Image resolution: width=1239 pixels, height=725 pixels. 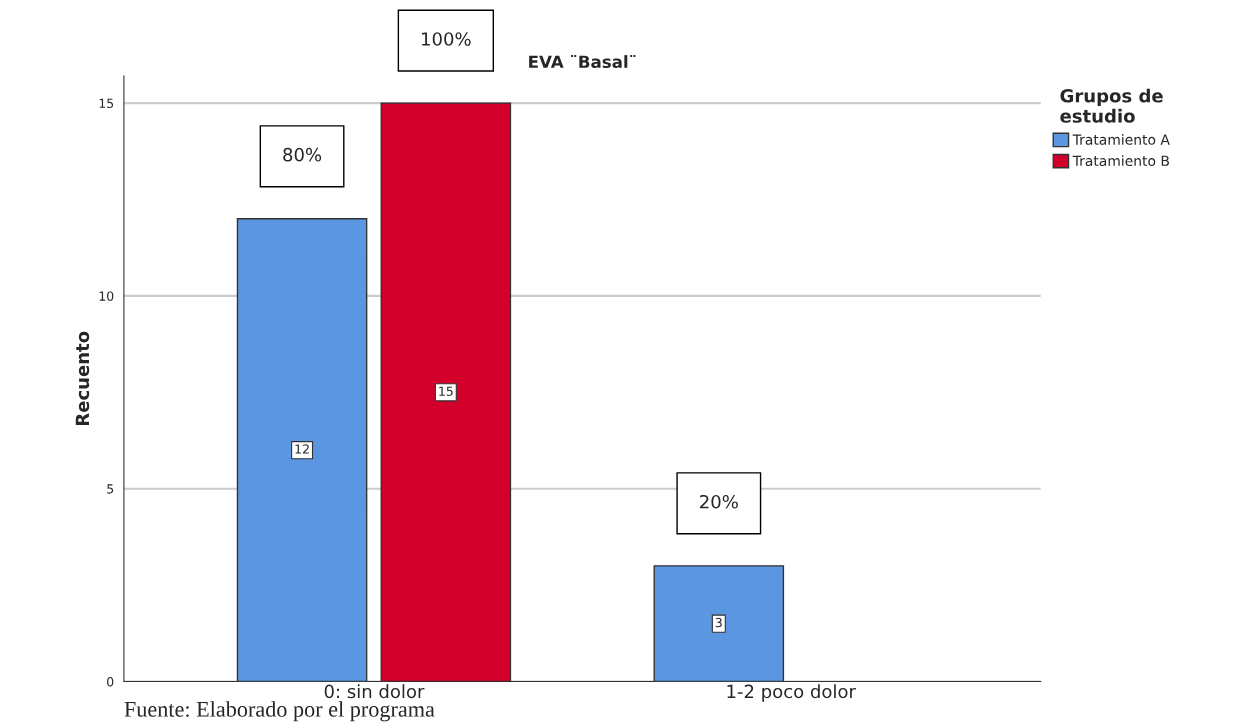 I want to click on text: 100%, so click(x=446, y=39).